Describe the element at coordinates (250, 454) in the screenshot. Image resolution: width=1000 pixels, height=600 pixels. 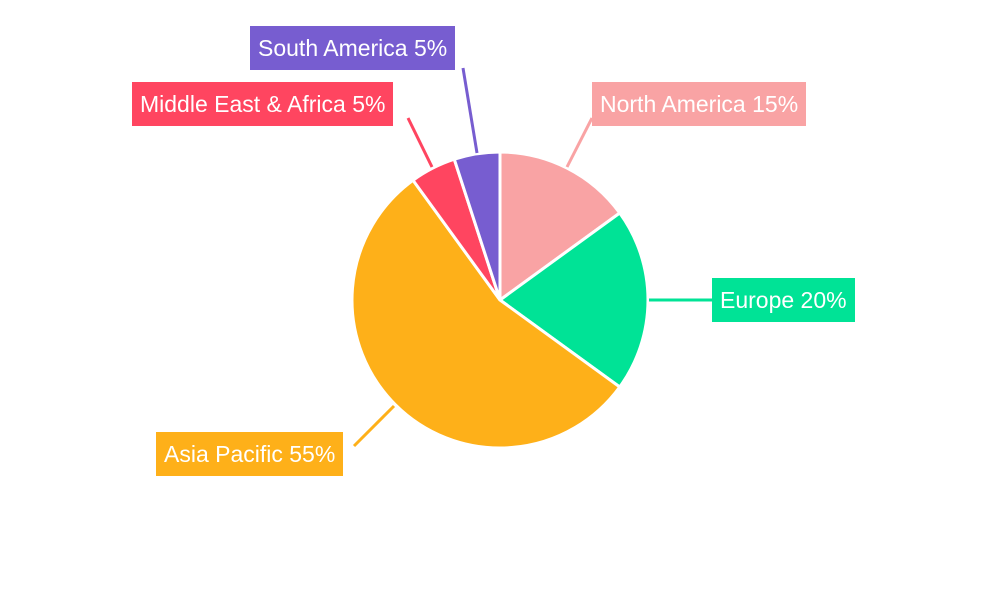
I see `data-label: Asia Pacific 55%` at that location.